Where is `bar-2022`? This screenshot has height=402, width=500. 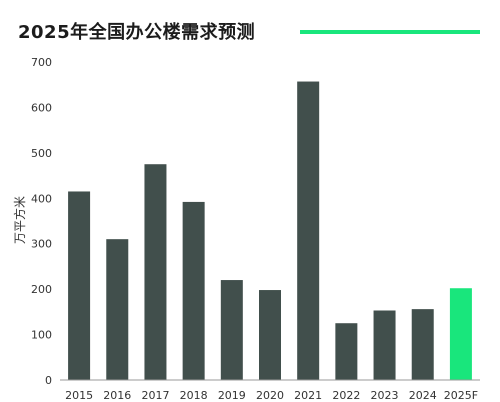 bar-2022 is located at coordinates (346, 351).